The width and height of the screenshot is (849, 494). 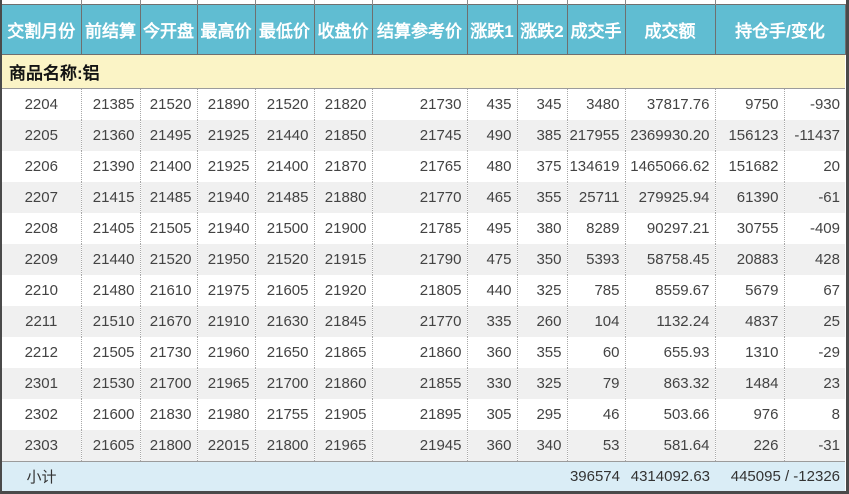 What do you see at coordinates (285, 29) in the screenshot?
I see `header-low: 最低价` at bounding box center [285, 29].